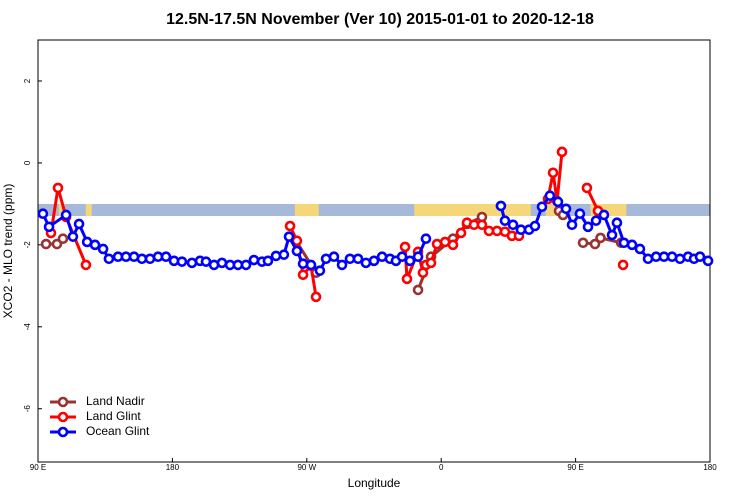 This screenshot has width=750, height=500. Describe the element at coordinates (27, 245) in the screenshot. I see `y-tick-label: -2` at that location.